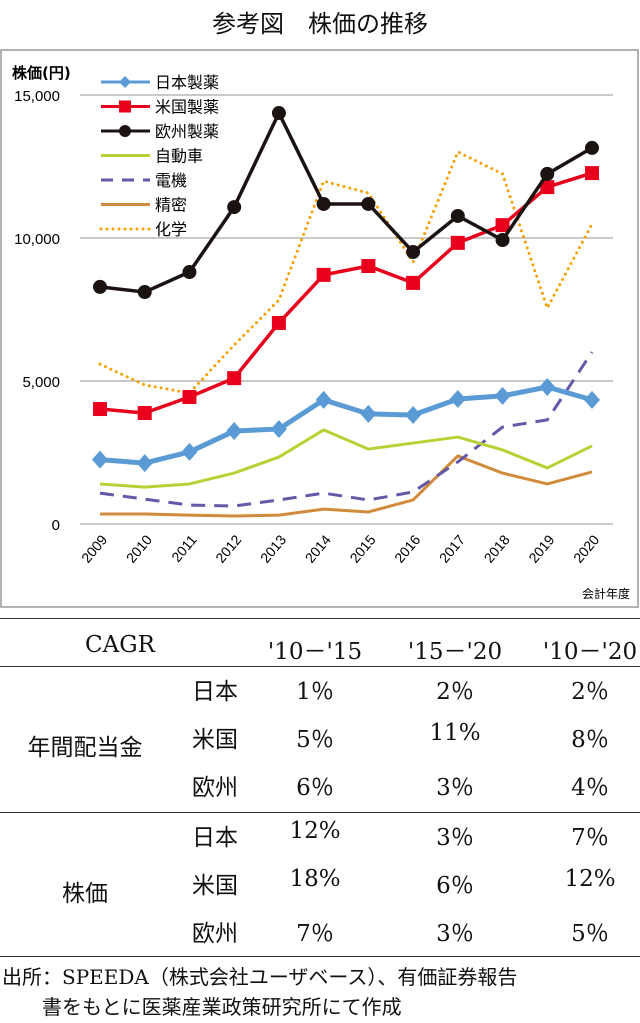 The width and height of the screenshot is (640, 1023). Describe the element at coordinates (590, 740) in the screenshot. I see `table-cell: 8％` at that location.